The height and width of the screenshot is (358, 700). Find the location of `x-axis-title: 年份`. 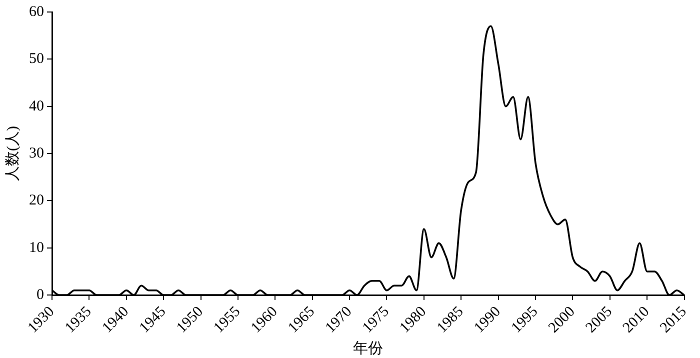

x-axis-title: 年份 is located at coordinates (368, 348).